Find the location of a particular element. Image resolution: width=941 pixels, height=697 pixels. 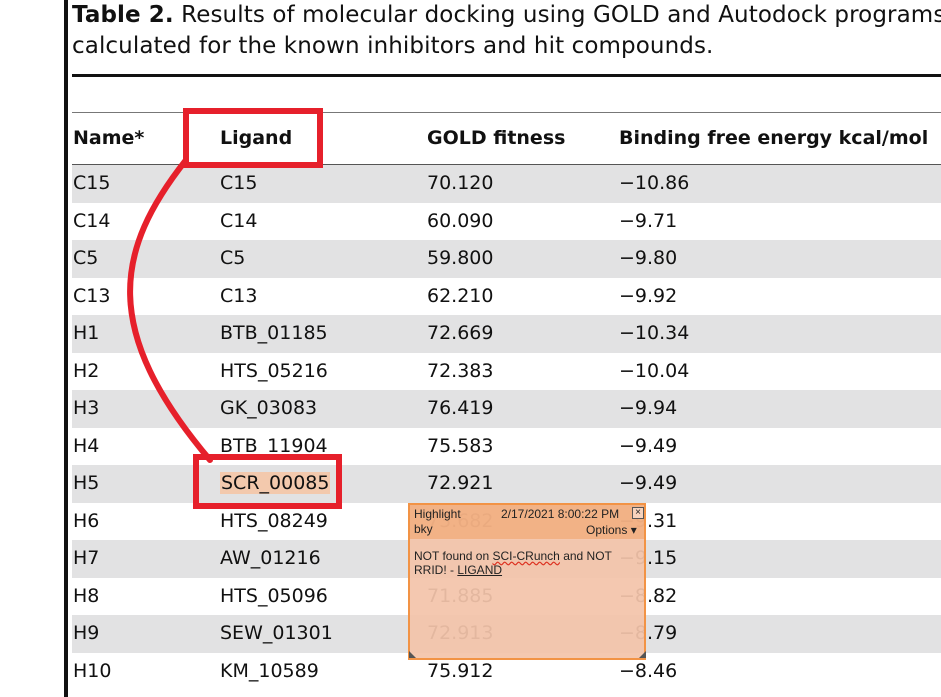

cell-gold-fitness: 72.383 is located at coordinates (460, 371).